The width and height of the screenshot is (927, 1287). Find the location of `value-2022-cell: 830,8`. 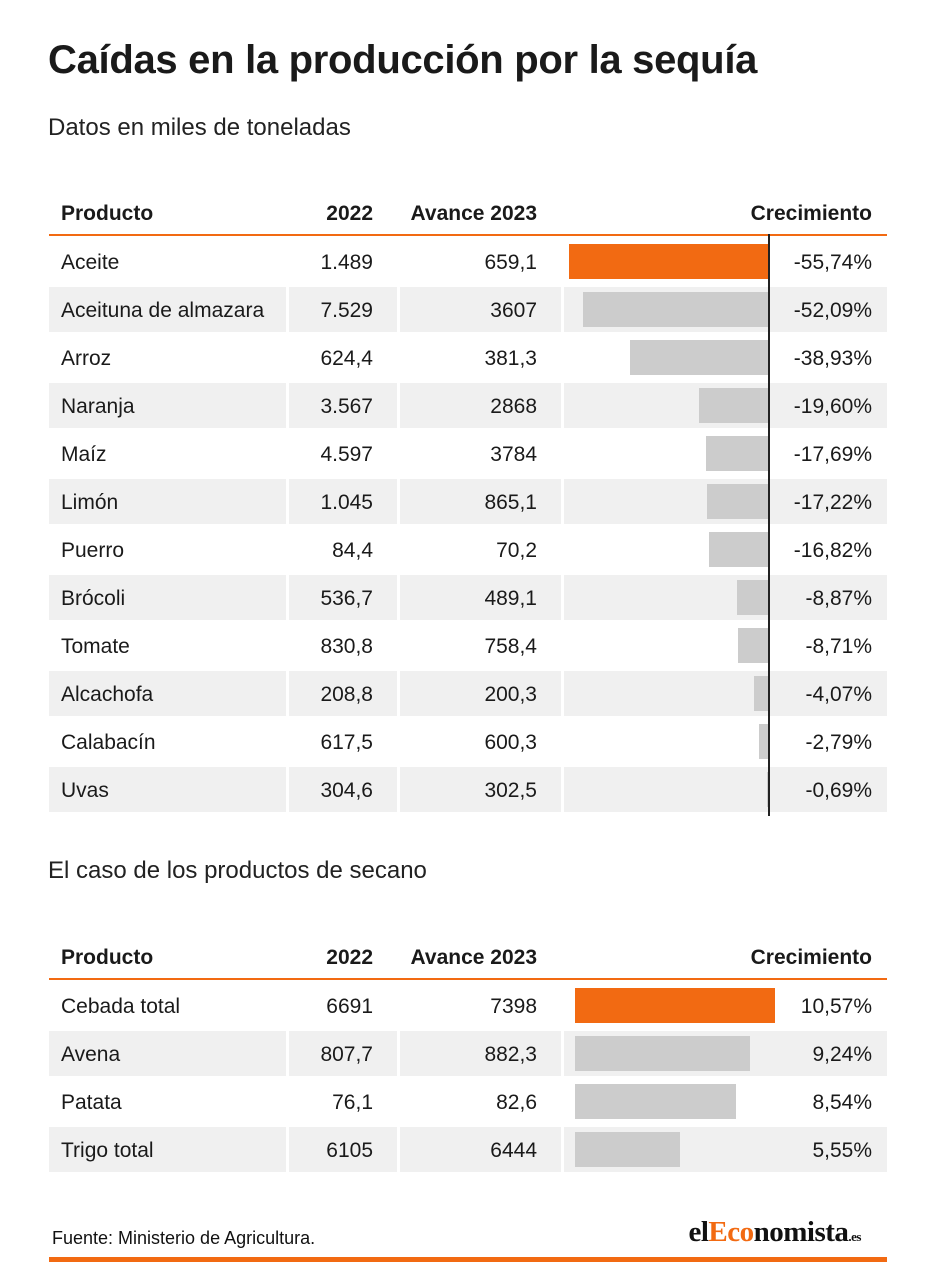

value-2022-cell: 830,8 is located at coordinates (343, 645).